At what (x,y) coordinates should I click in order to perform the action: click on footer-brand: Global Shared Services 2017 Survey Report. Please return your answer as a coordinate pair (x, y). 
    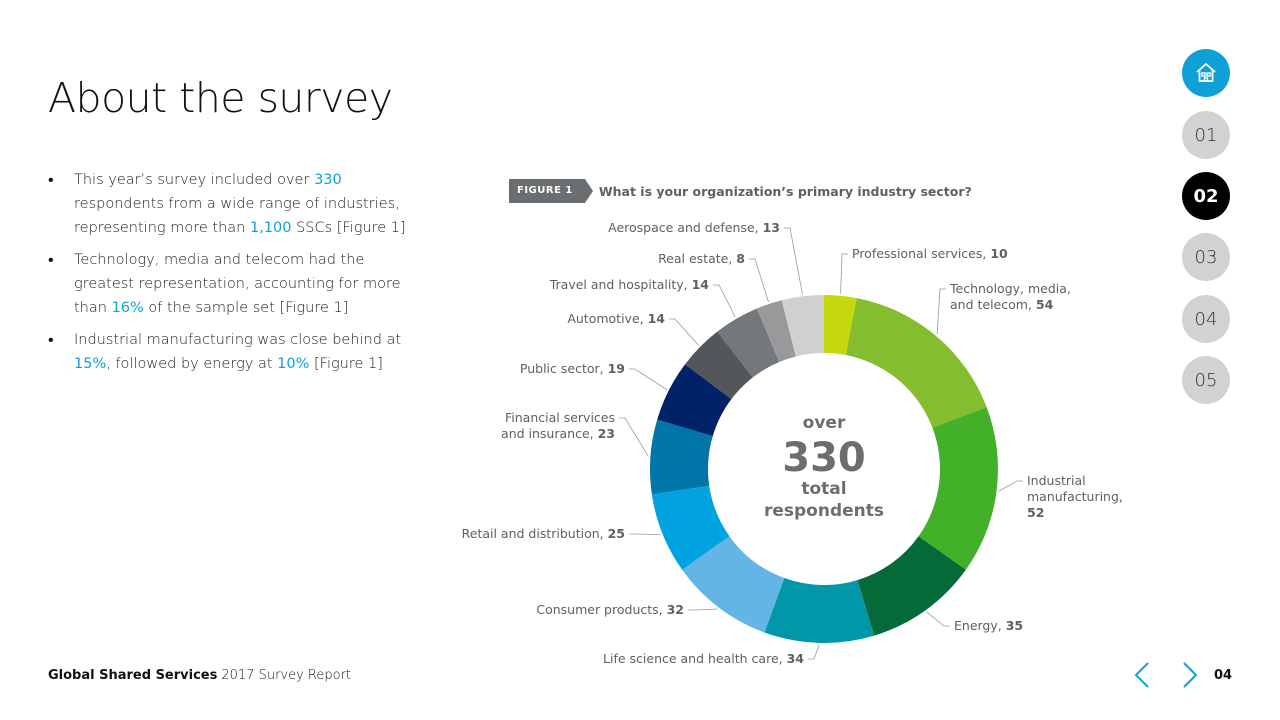
    Looking at the image, I should click on (199, 675).